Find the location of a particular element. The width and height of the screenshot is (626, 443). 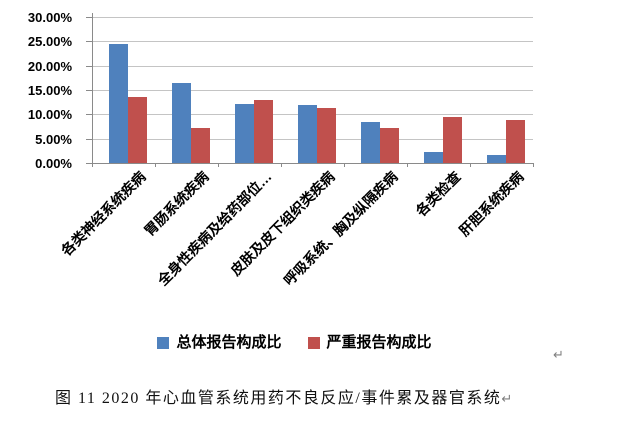

x-axis-category-label: 胃肠系统疾病 is located at coordinates (176, 204).